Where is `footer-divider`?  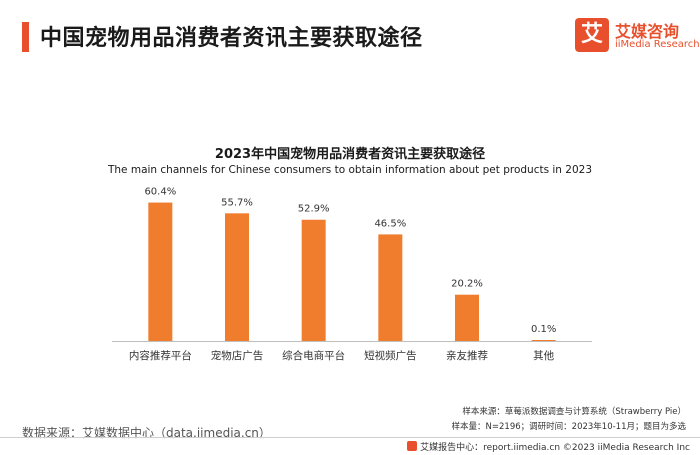
footer-divider is located at coordinates (350, 437).